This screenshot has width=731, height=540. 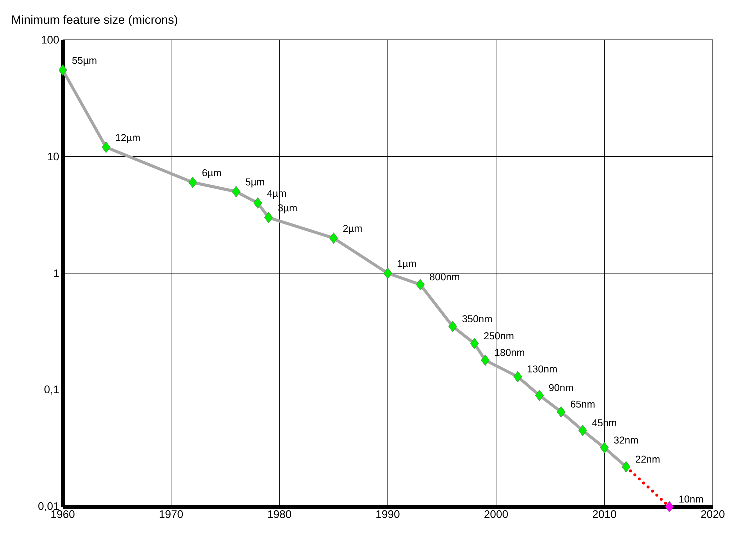 I want to click on annotation: 22nm, so click(x=648, y=459).